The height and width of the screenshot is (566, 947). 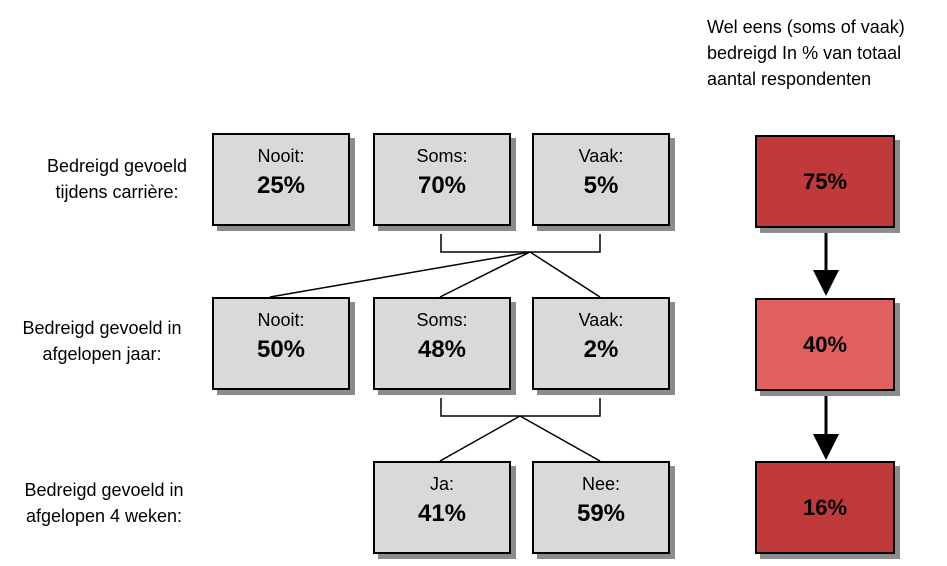 I want to click on arrow-1-head, so click(x=826, y=283).